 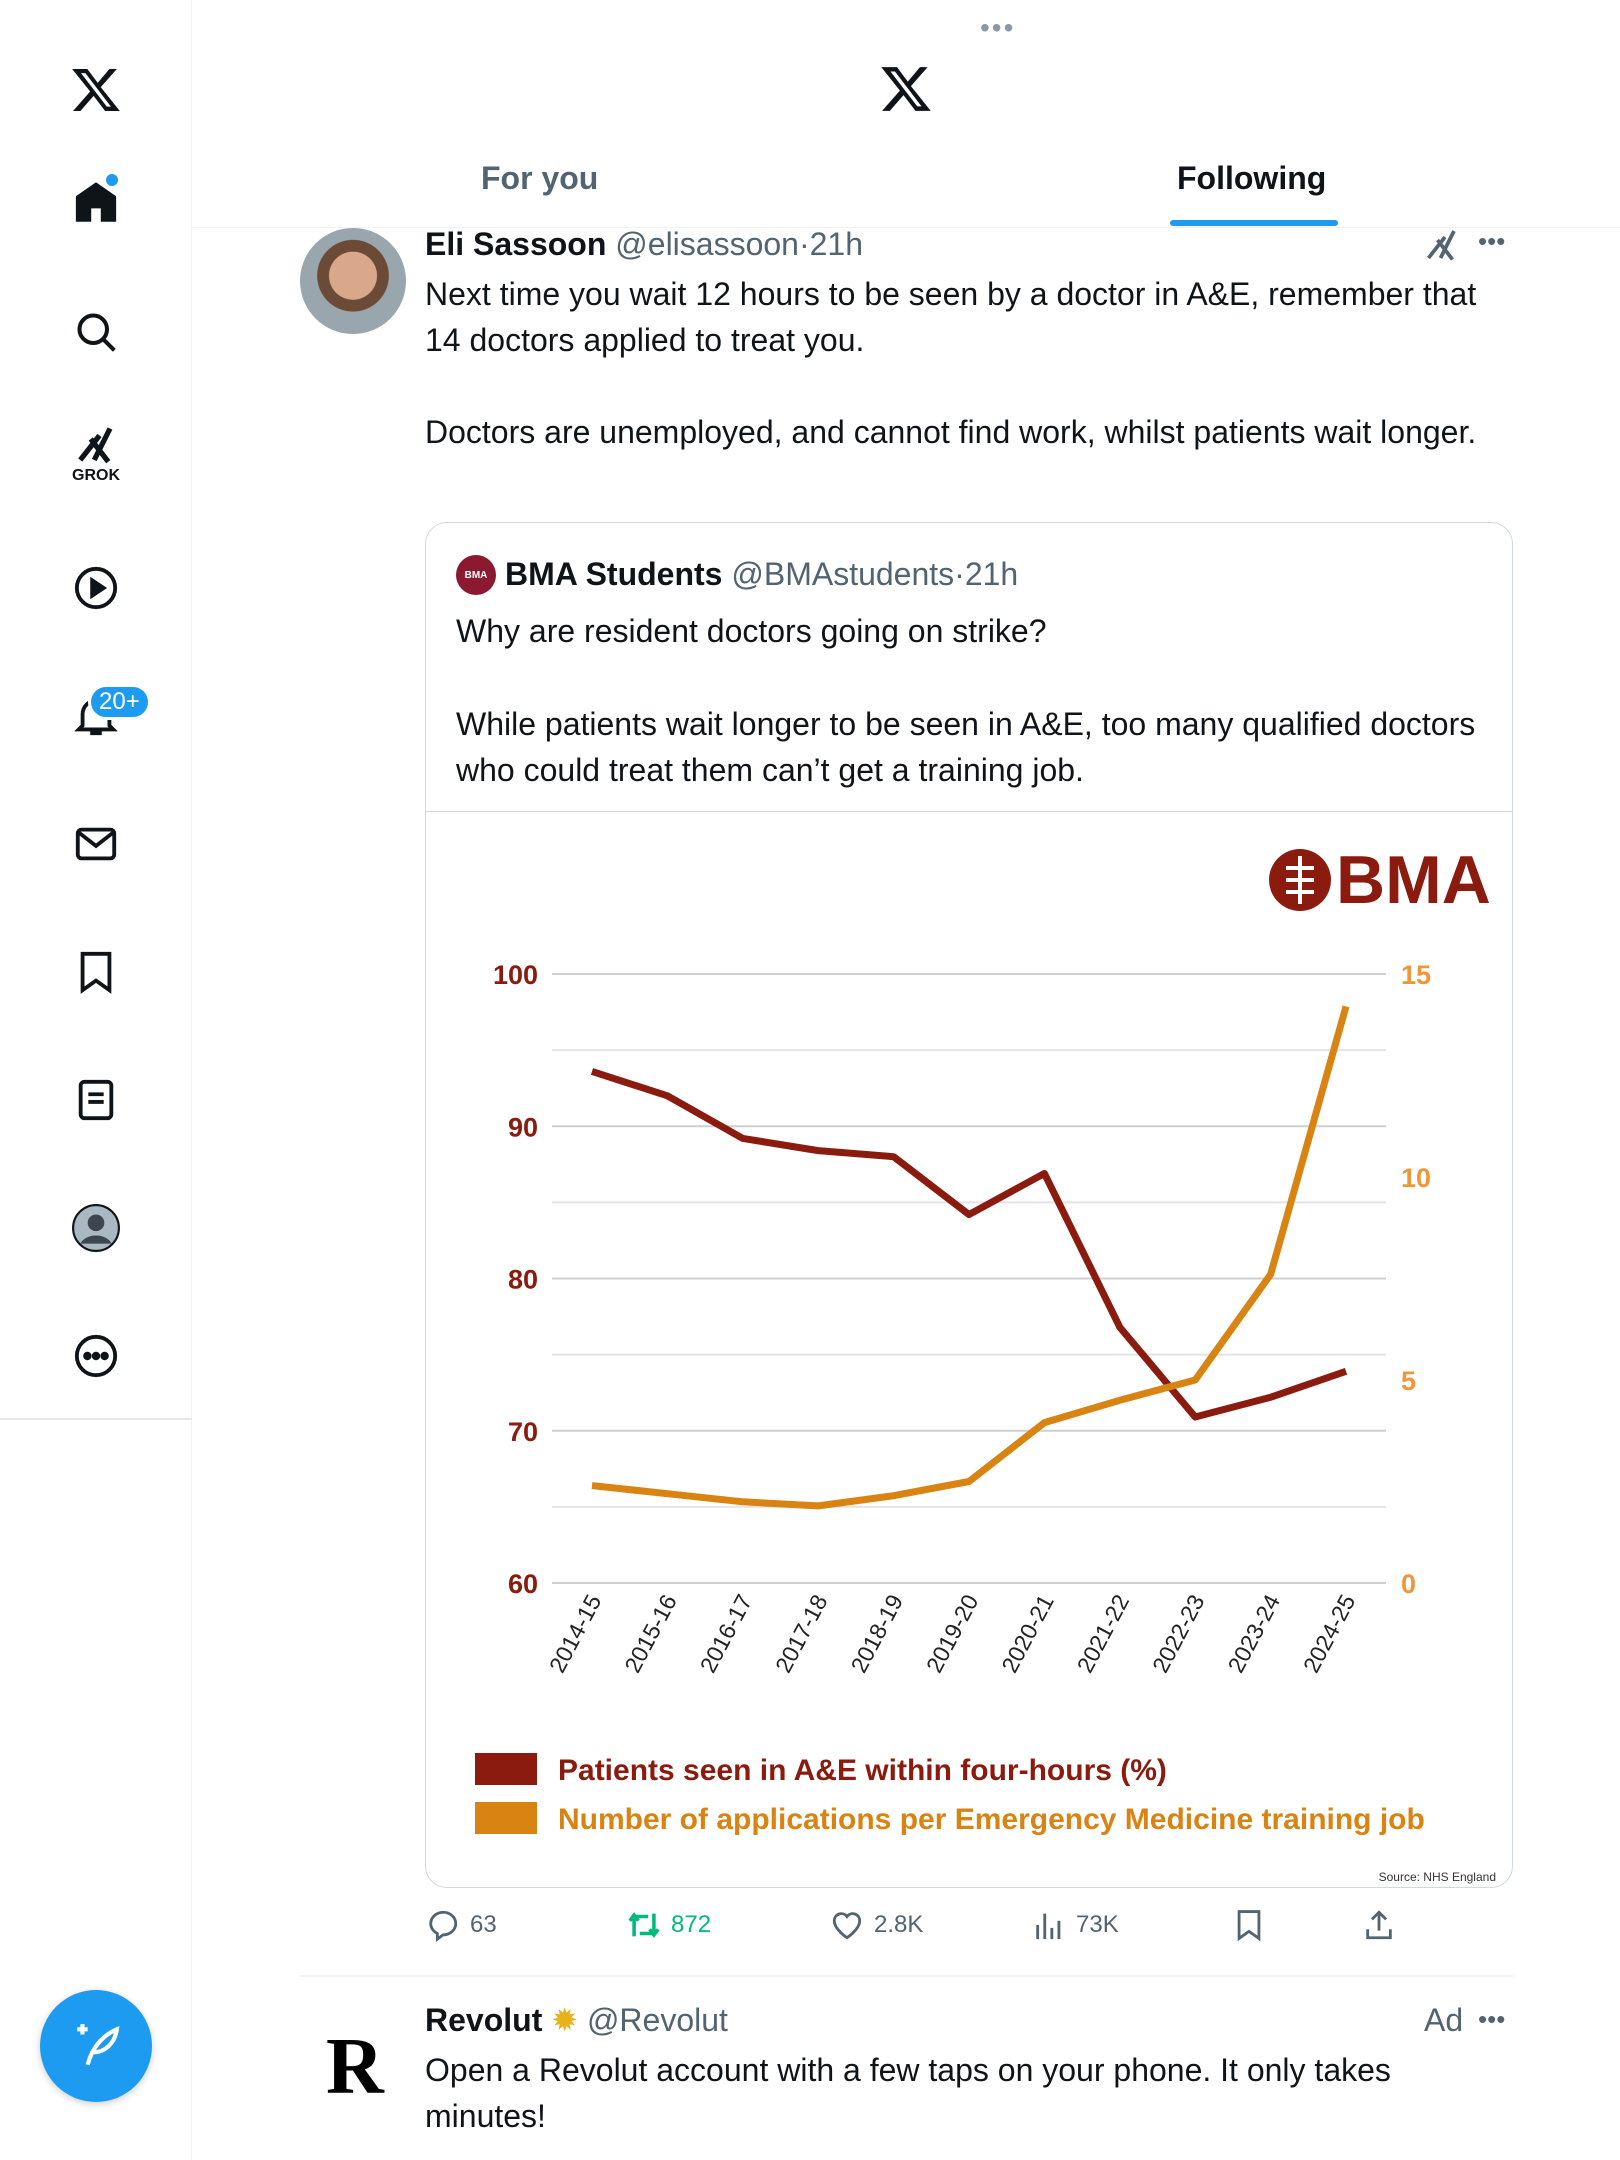 I want to click on grok-label: GROK, so click(x=96, y=475).